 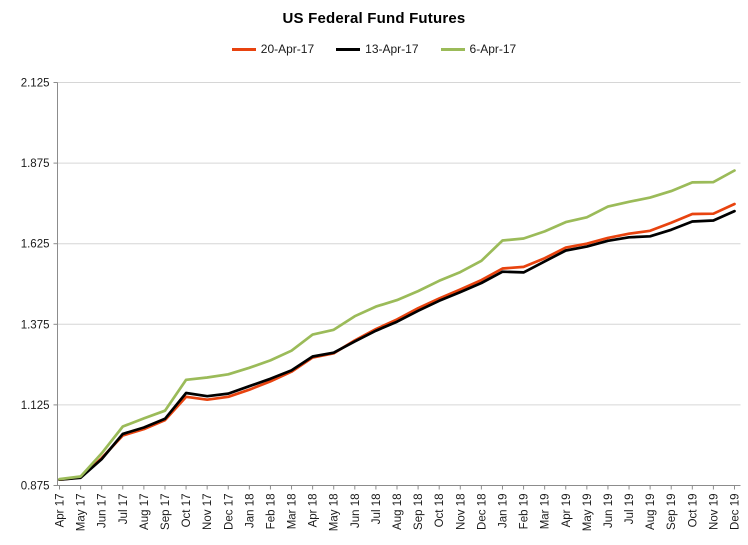 I want to click on x-axis-label: Apr 17, so click(x=61, y=511).